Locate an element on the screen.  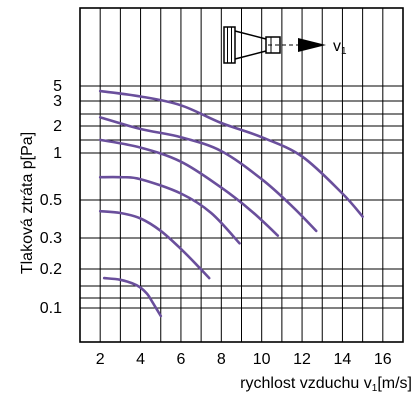
y-tick-label: 2 is located at coordinates (57, 126).